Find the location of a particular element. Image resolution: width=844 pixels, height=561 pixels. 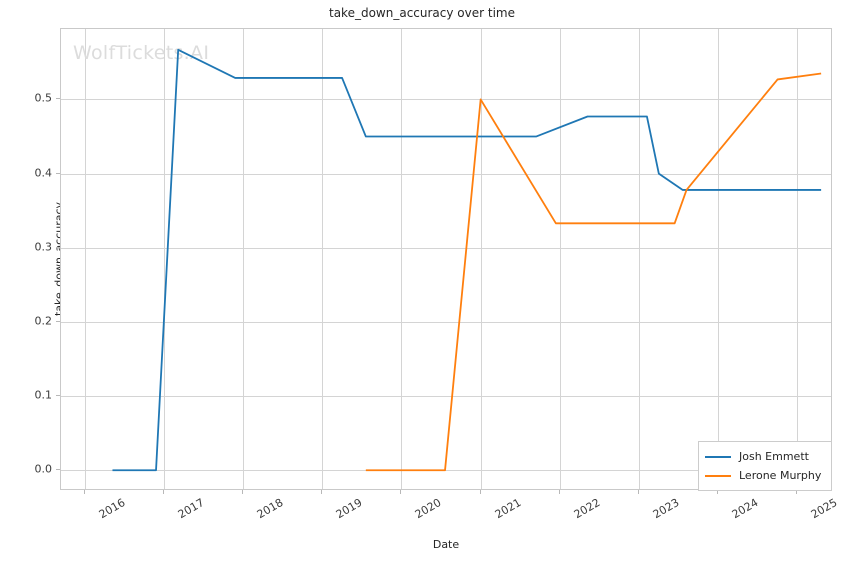

x-tick-label: 2022 is located at coordinates (587, 509).